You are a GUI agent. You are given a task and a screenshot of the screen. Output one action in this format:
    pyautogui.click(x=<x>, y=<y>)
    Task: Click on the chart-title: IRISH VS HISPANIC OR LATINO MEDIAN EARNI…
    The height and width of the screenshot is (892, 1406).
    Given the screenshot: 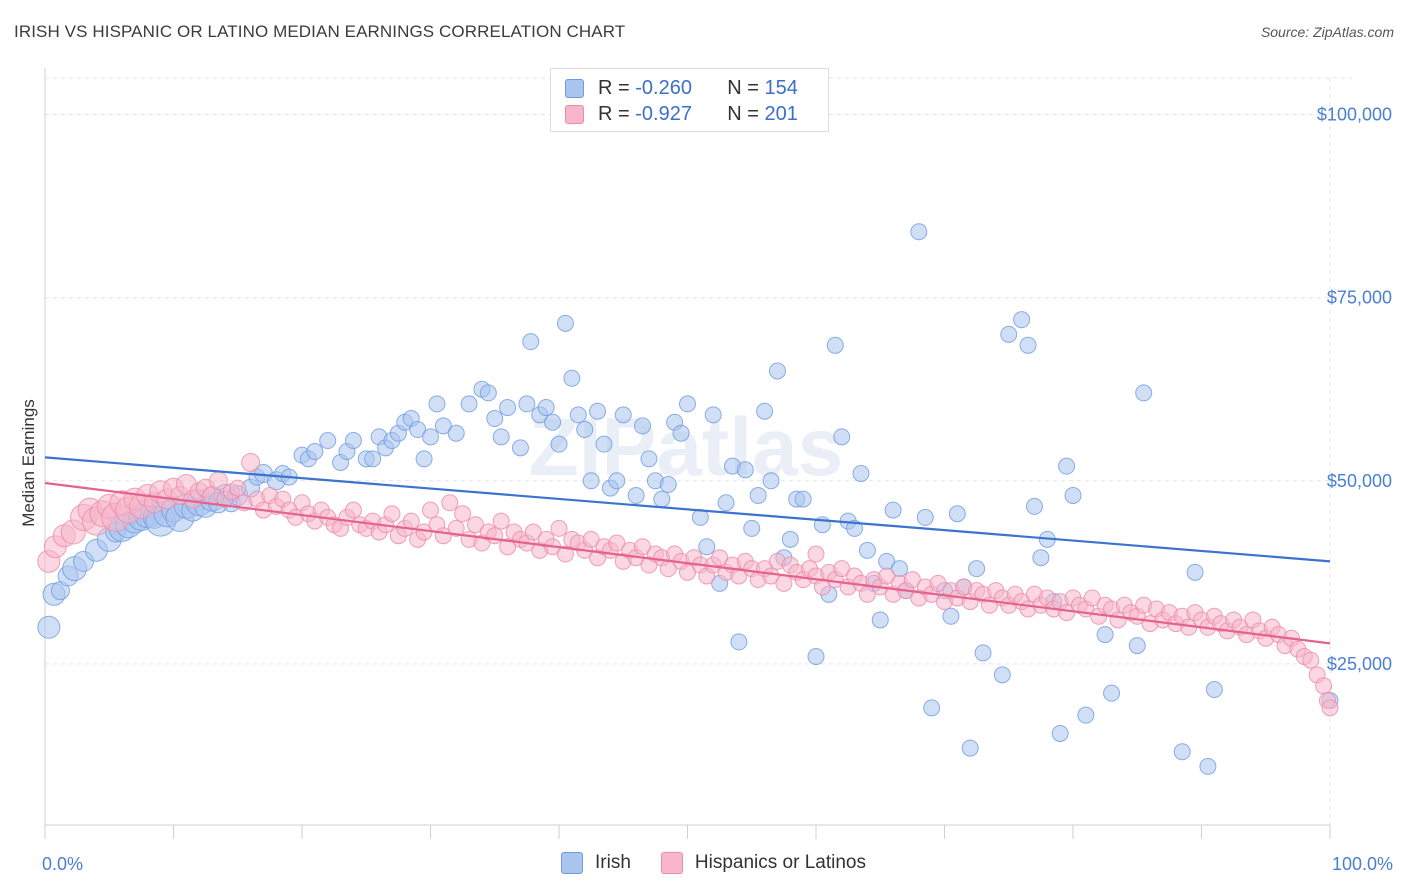 What is the action you would take?
    pyautogui.click(x=320, y=31)
    